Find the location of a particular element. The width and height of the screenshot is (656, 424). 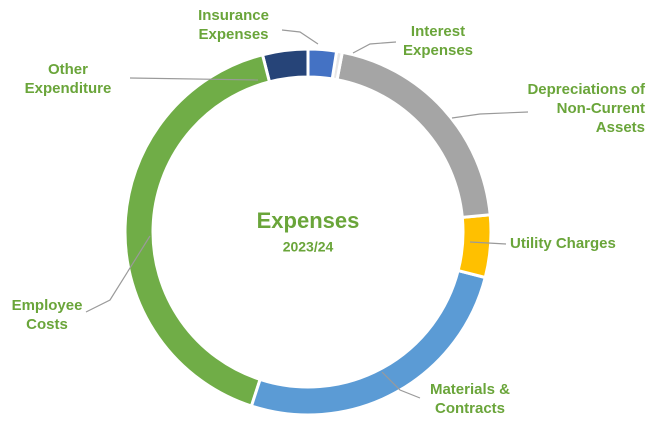

chart-title: Expenses is located at coordinates (308, 220).